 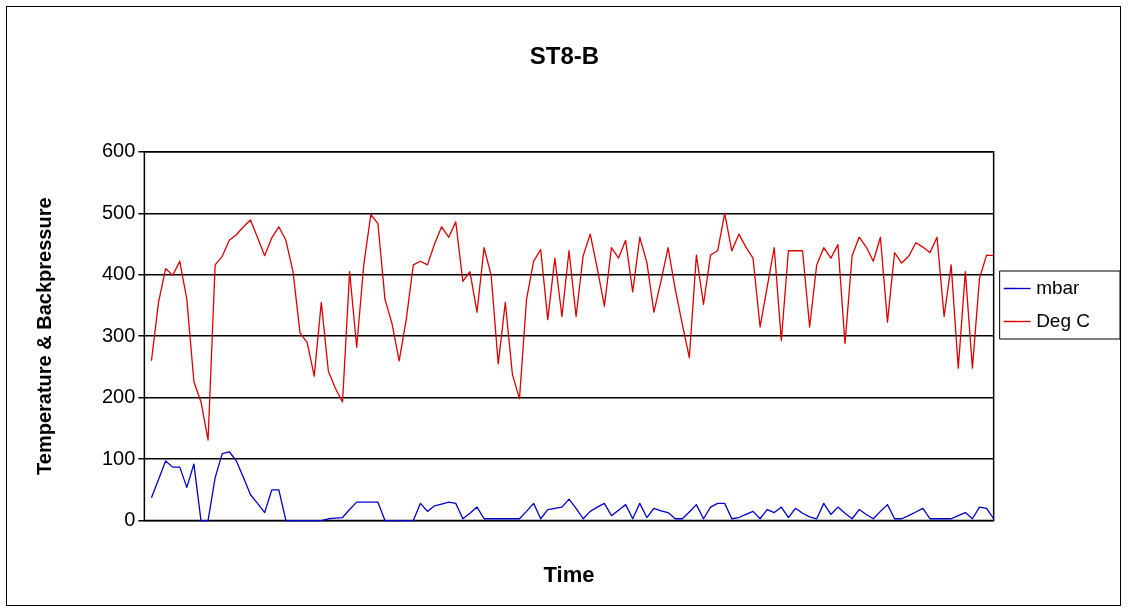 What do you see at coordinates (118, 211) in the screenshot?
I see `y-tick-label: 500` at bounding box center [118, 211].